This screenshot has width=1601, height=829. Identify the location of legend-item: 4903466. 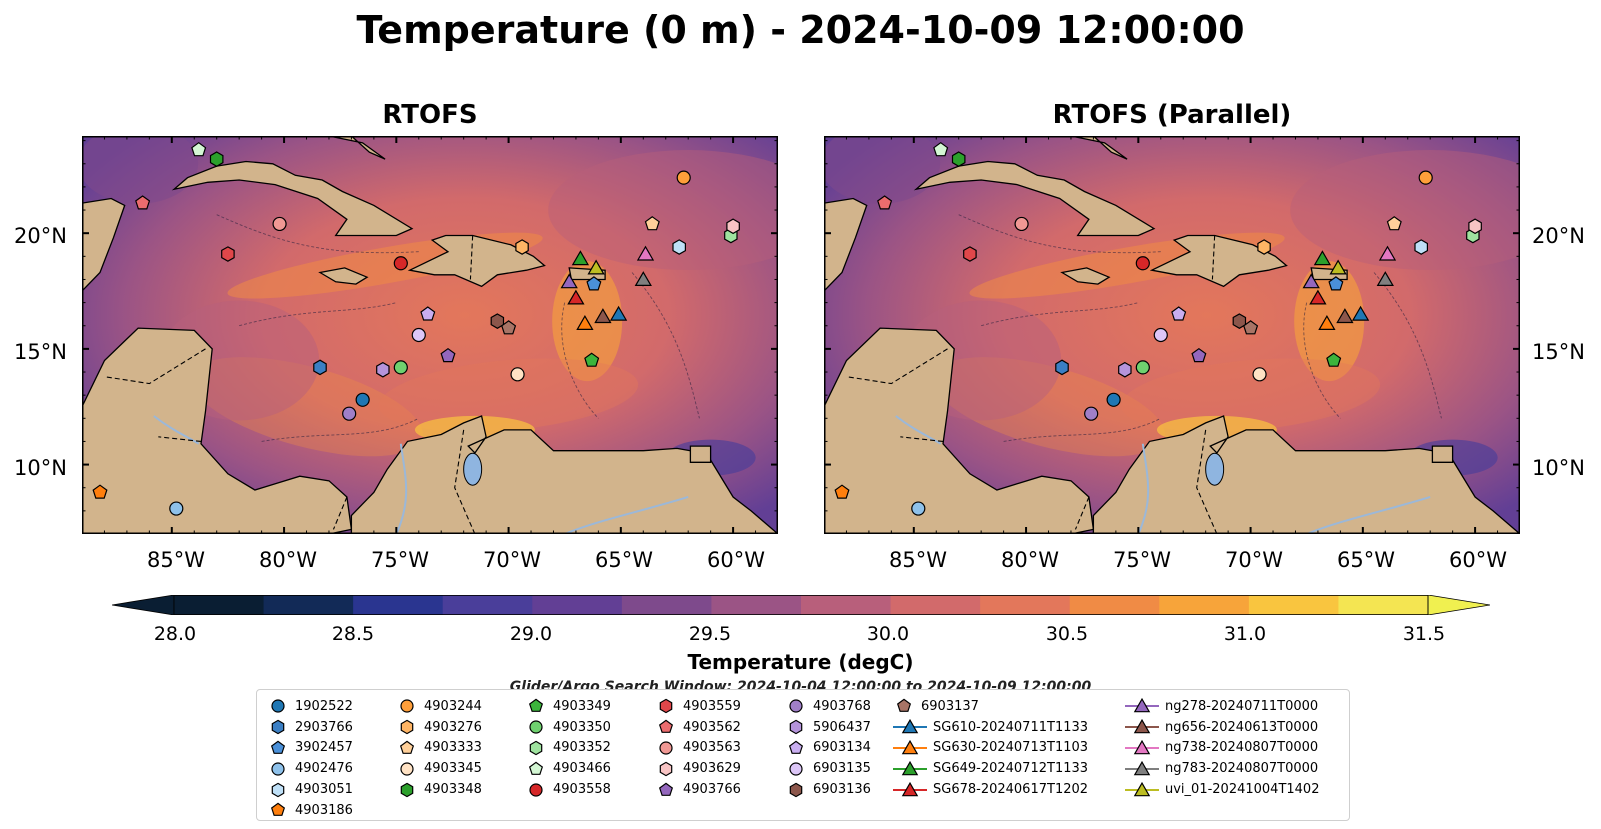
(568, 768).